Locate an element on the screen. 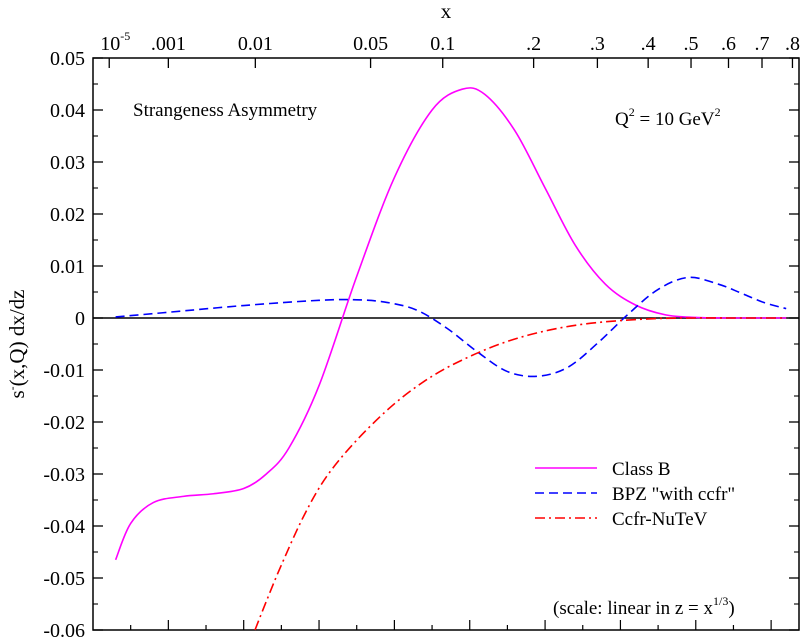  y-tick-label: 0.04 is located at coordinates (67, 111).